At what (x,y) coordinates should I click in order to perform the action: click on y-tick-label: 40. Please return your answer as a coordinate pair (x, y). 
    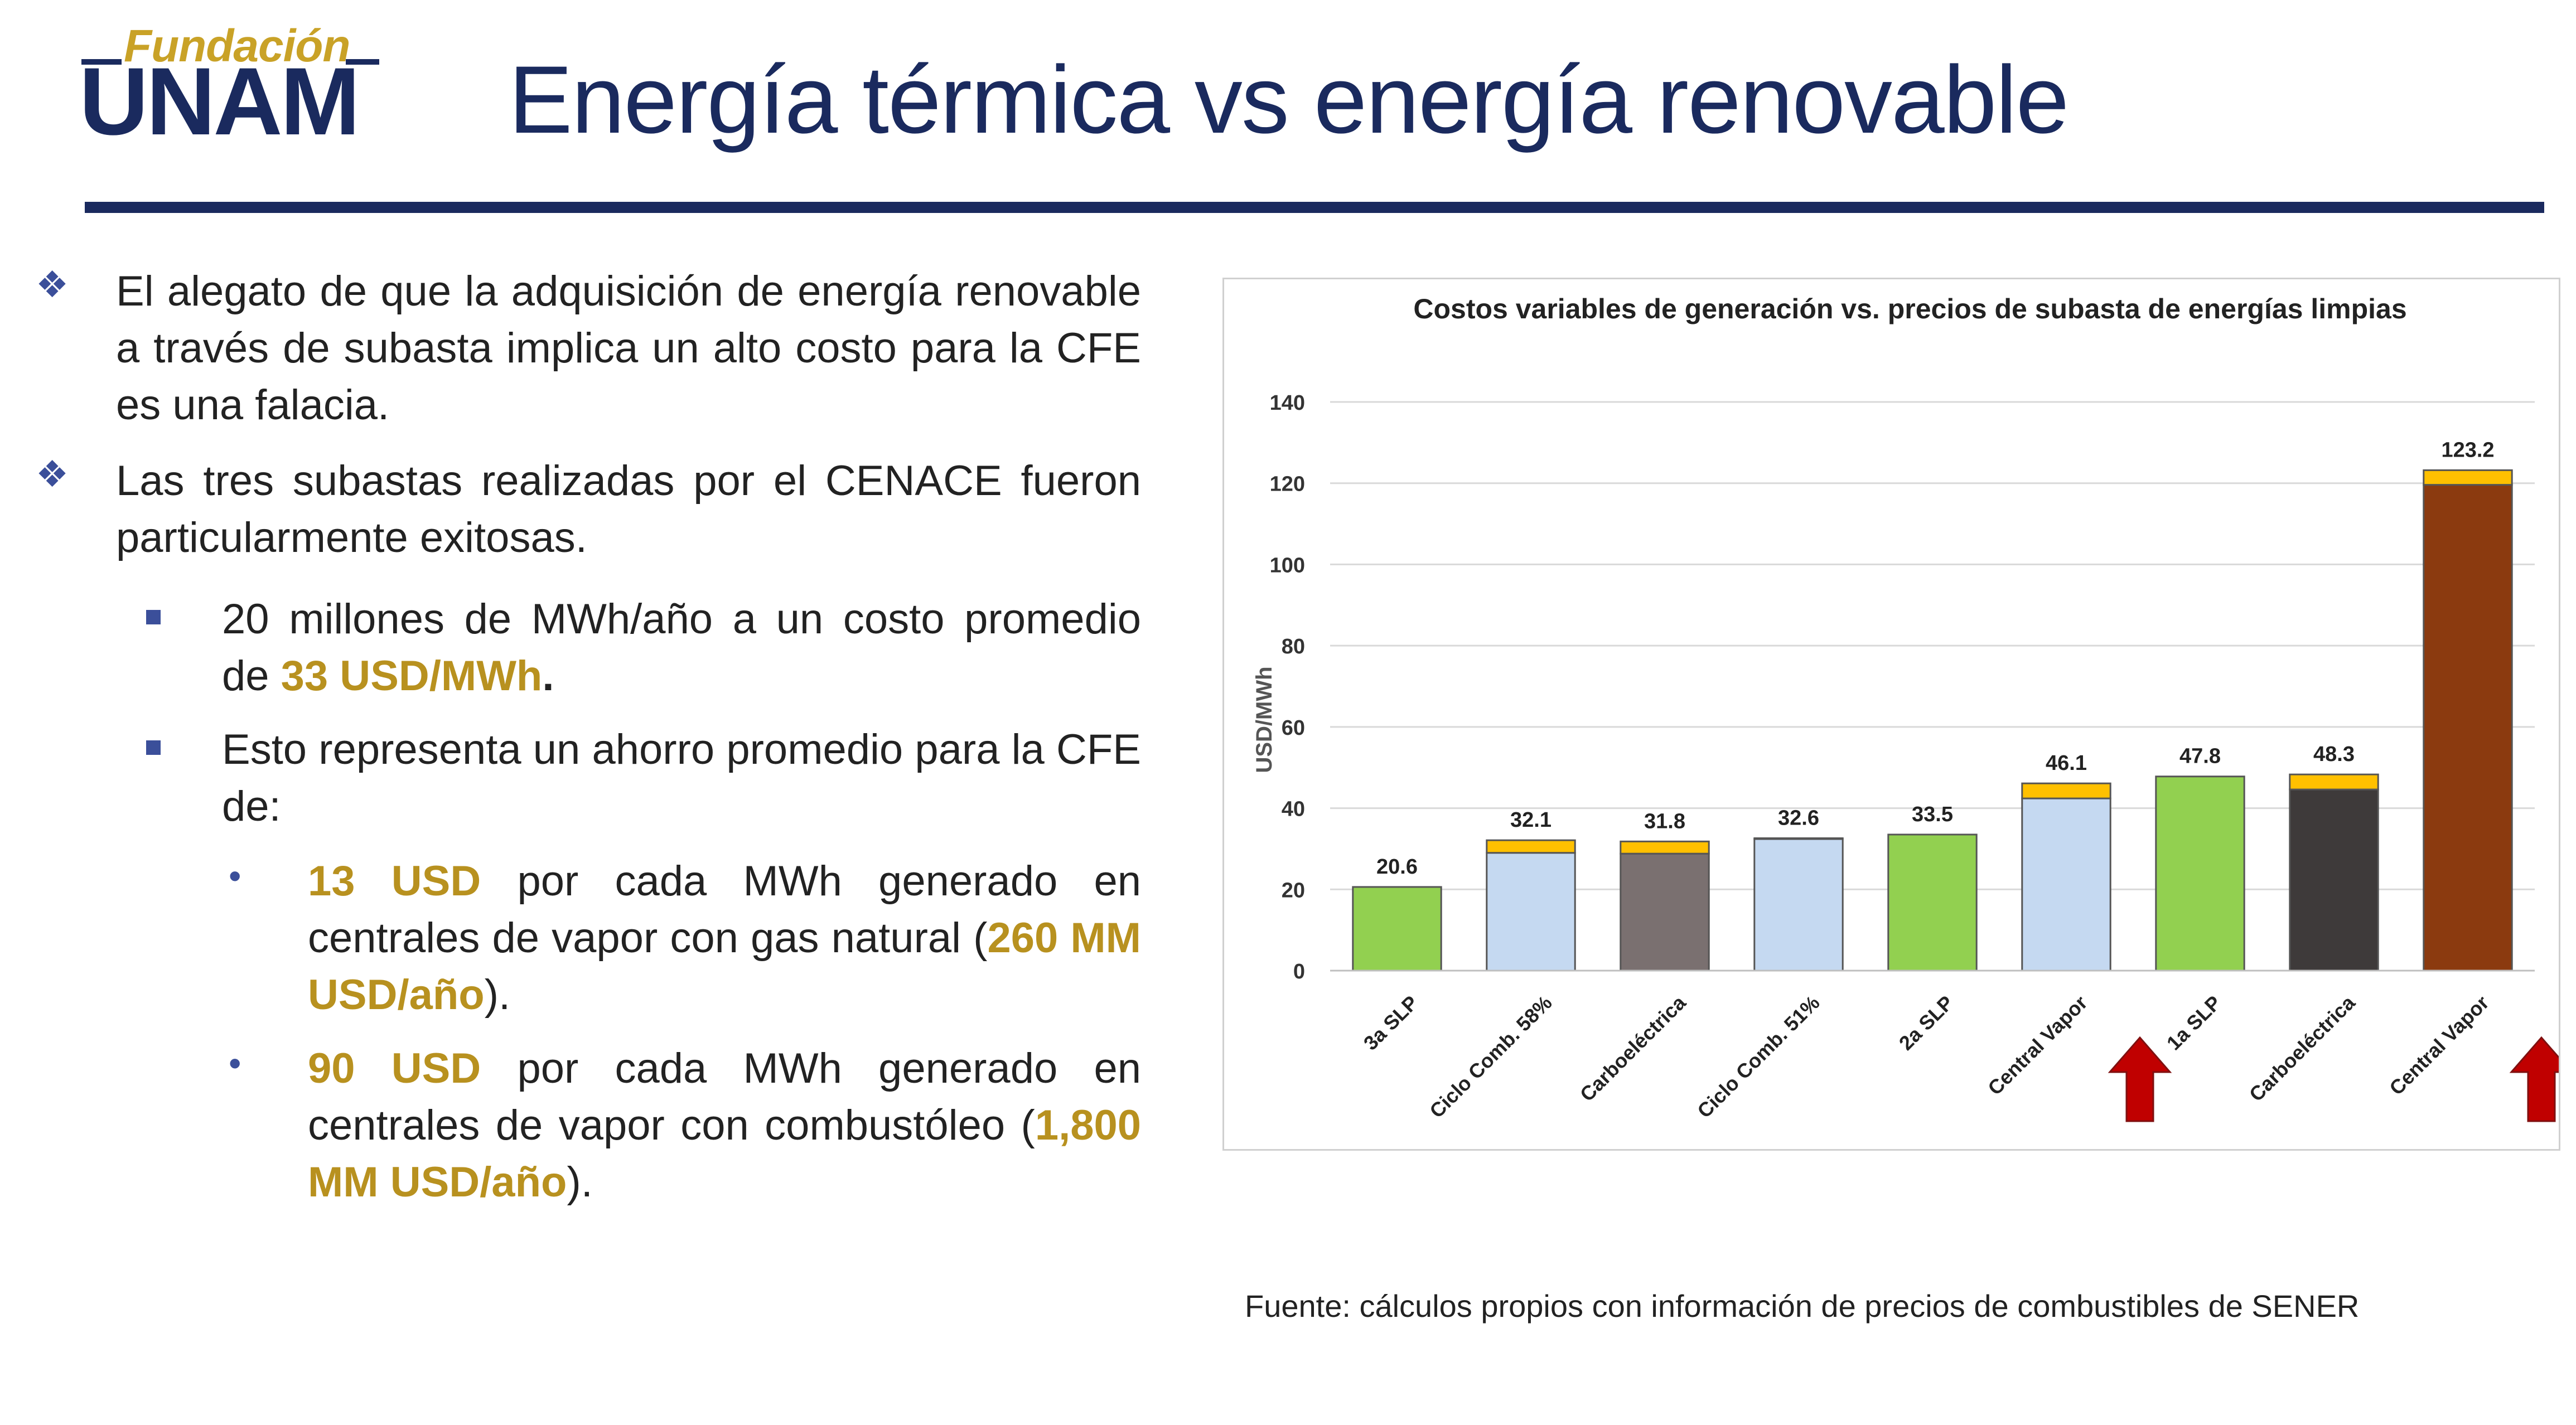
    Looking at the image, I should click on (1294, 809).